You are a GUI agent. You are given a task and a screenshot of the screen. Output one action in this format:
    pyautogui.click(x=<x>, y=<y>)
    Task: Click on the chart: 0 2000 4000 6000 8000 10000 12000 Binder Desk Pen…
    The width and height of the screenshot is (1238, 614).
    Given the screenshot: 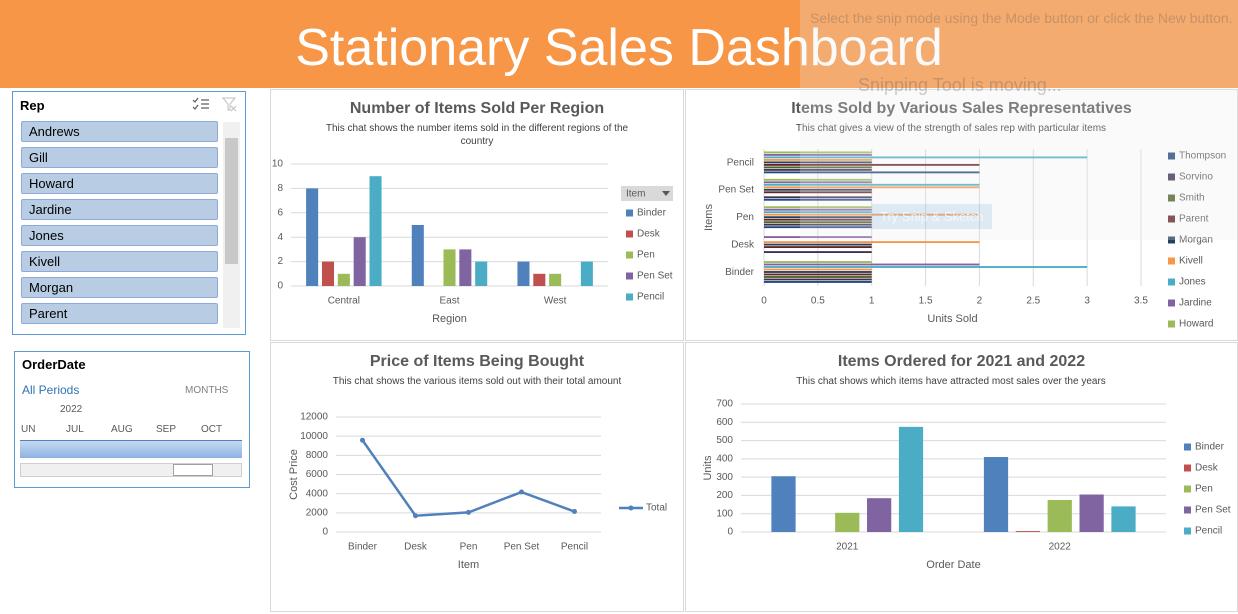 What is the action you would take?
    pyautogui.click(x=477, y=491)
    